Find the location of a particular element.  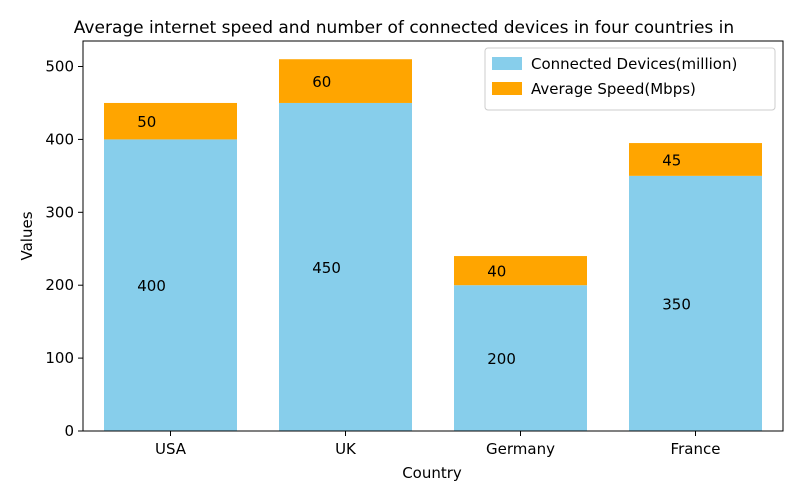

bar-devices-germany is located at coordinates (520, 358).